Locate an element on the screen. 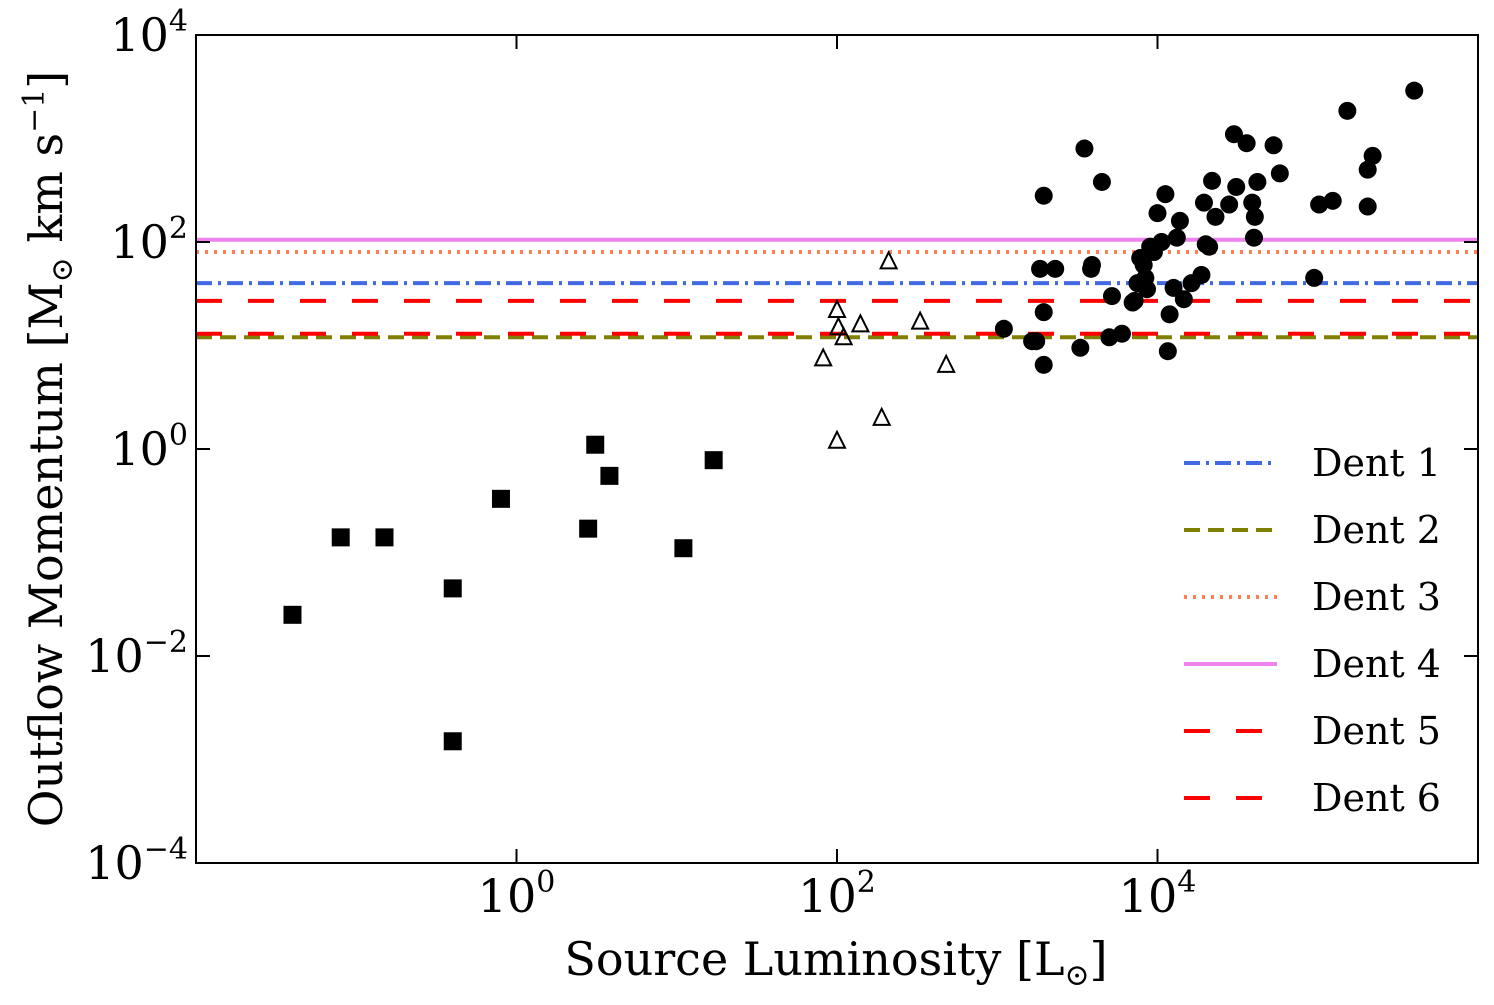 This screenshot has width=1494, height=1005. y-axis-title: Outflow Momentum [M⊙ km s−1] is located at coordinates (48, 449).